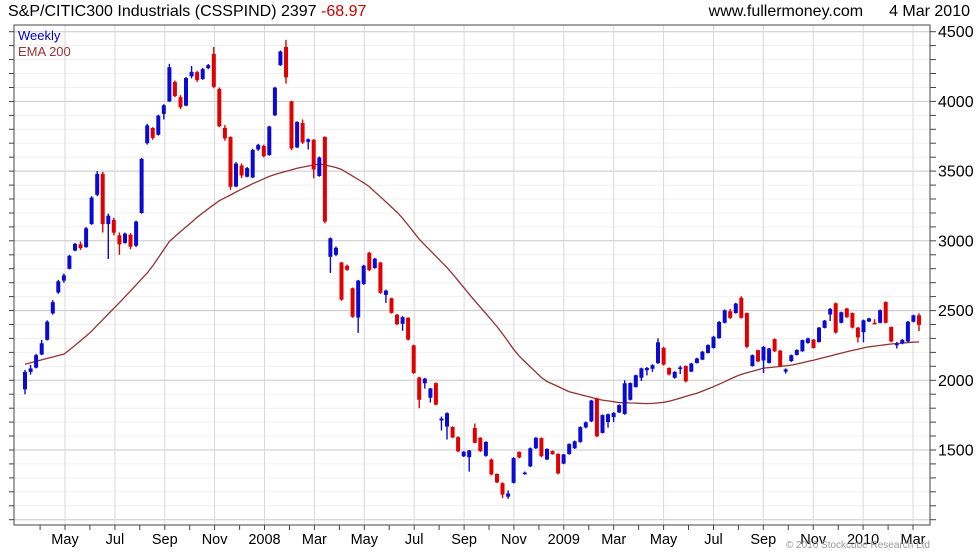 The height and width of the screenshot is (560, 980). I want to click on legend-ema: EMA 200, so click(44, 51).